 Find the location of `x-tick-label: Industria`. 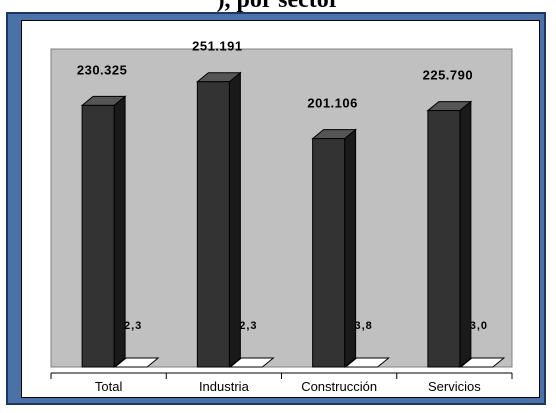

x-tick-label: Industria is located at coordinates (224, 386).